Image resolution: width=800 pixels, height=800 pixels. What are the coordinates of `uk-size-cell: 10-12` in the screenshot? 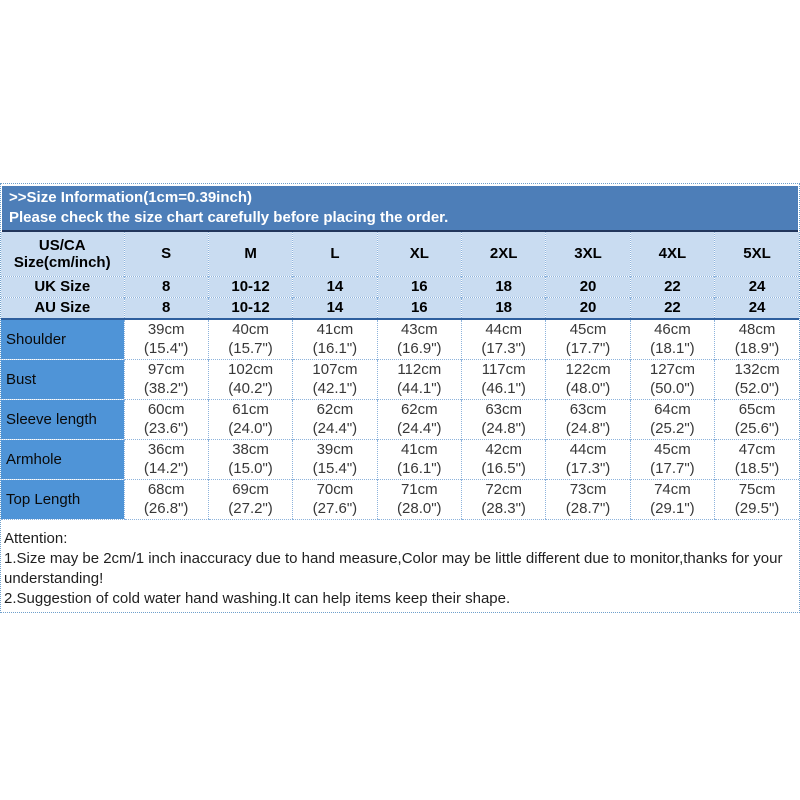 It's located at (250, 286).